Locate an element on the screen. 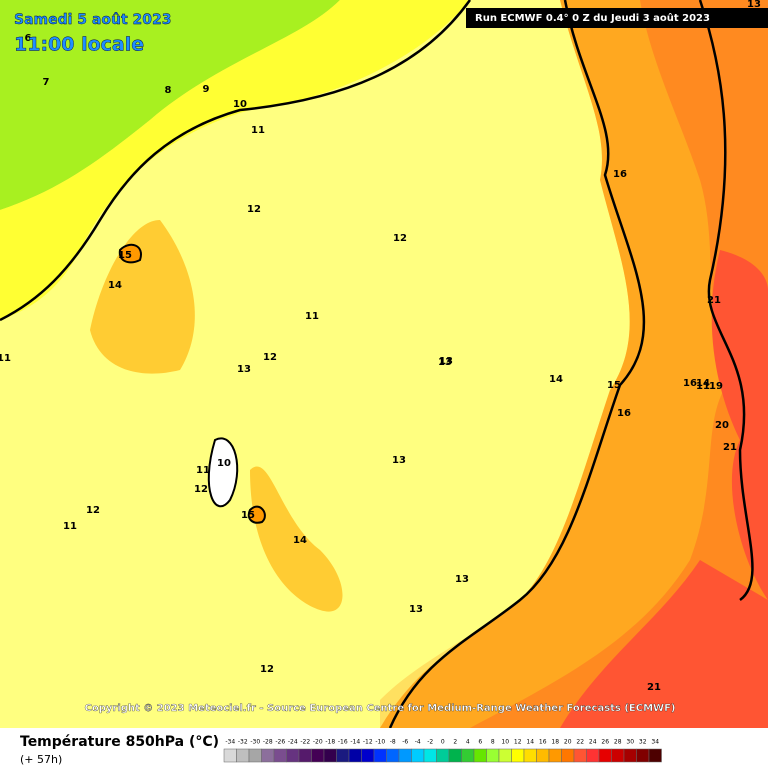 The width and height of the screenshot is (768, 772). scale-tick-label: 6 is located at coordinates (480, 742).